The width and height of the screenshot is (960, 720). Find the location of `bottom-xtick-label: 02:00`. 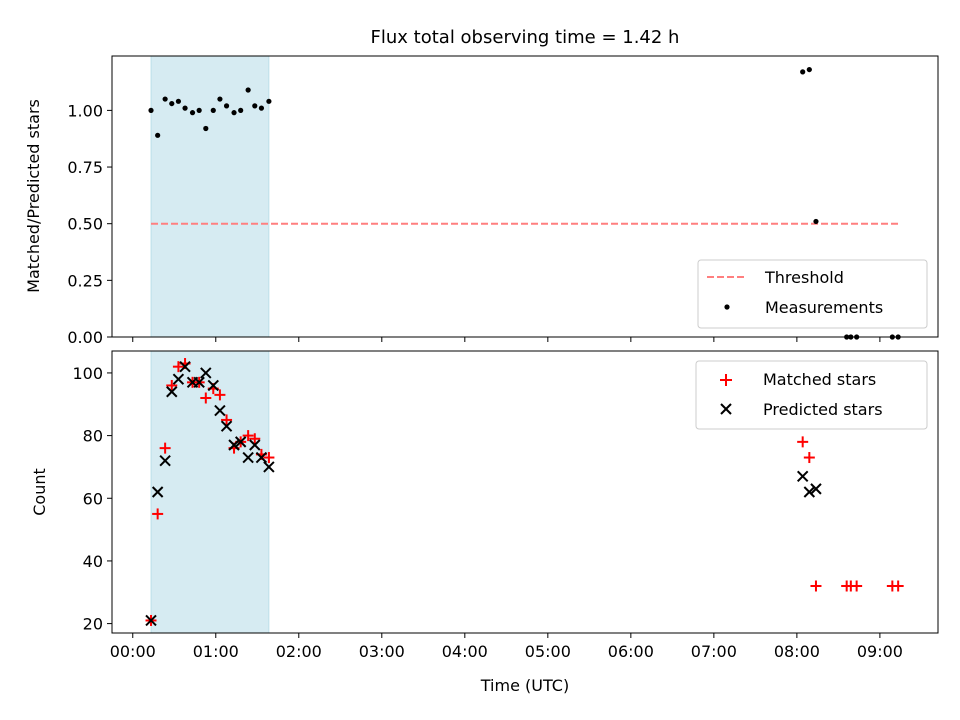

bottom-xtick-label: 02:00 is located at coordinates (299, 651).